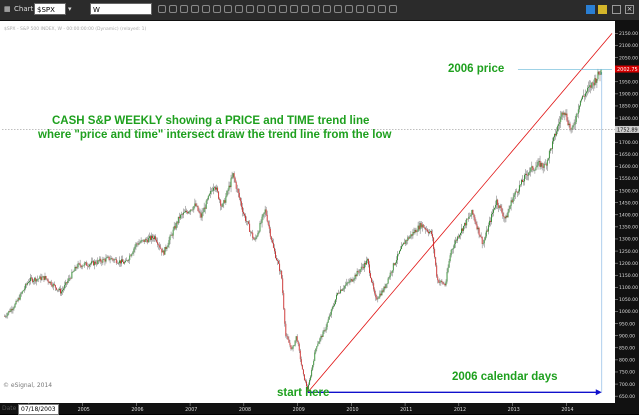  I want to click on close-icon: ×, so click(629, 9).